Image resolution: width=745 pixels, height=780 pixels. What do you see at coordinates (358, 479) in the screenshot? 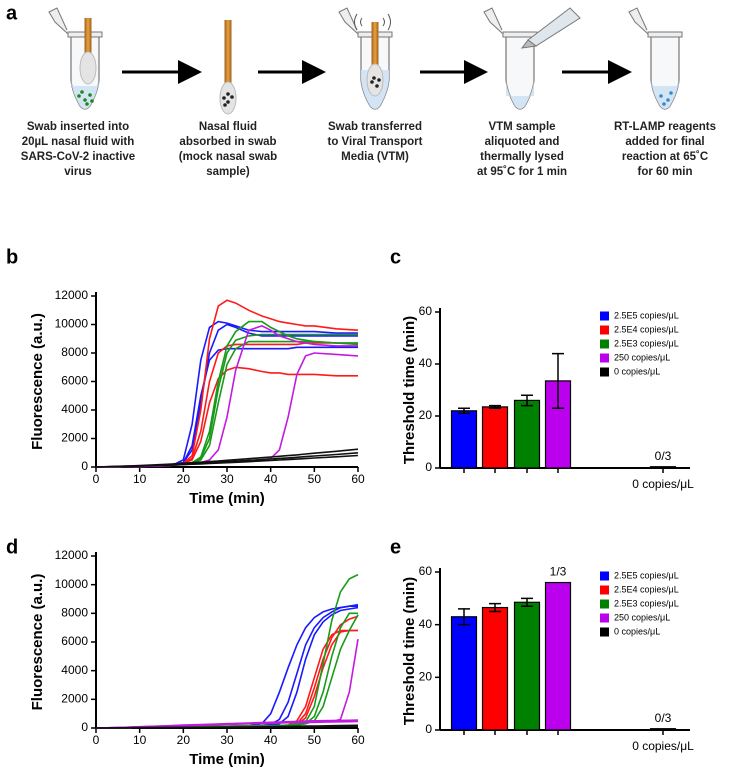
I see `x-tick-label: 60` at bounding box center [358, 479].